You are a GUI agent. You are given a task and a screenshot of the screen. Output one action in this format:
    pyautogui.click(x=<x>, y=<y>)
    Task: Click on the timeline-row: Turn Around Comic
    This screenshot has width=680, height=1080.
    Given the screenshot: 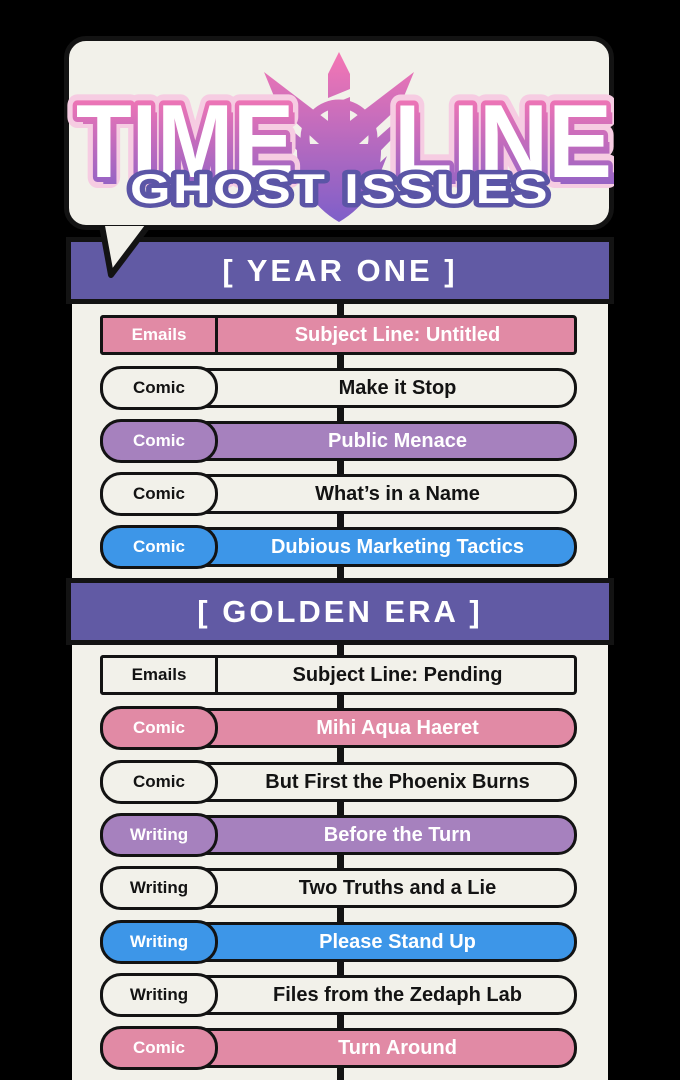 What is the action you would take?
    pyautogui.click(x=338, y=1048)
    